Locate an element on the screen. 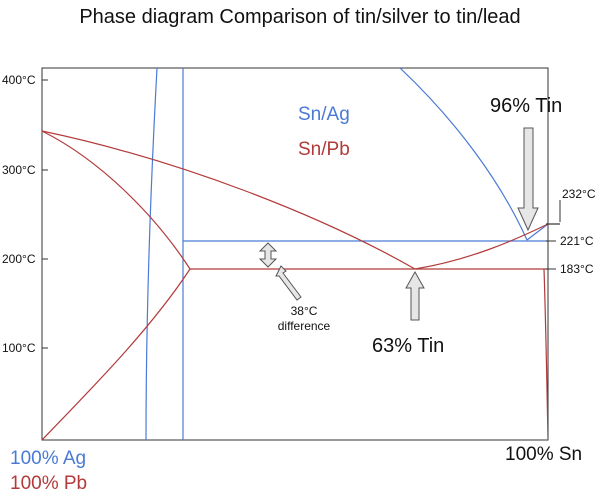  corner-100-ag: 100% Ag is located at coordinates (48, 458).